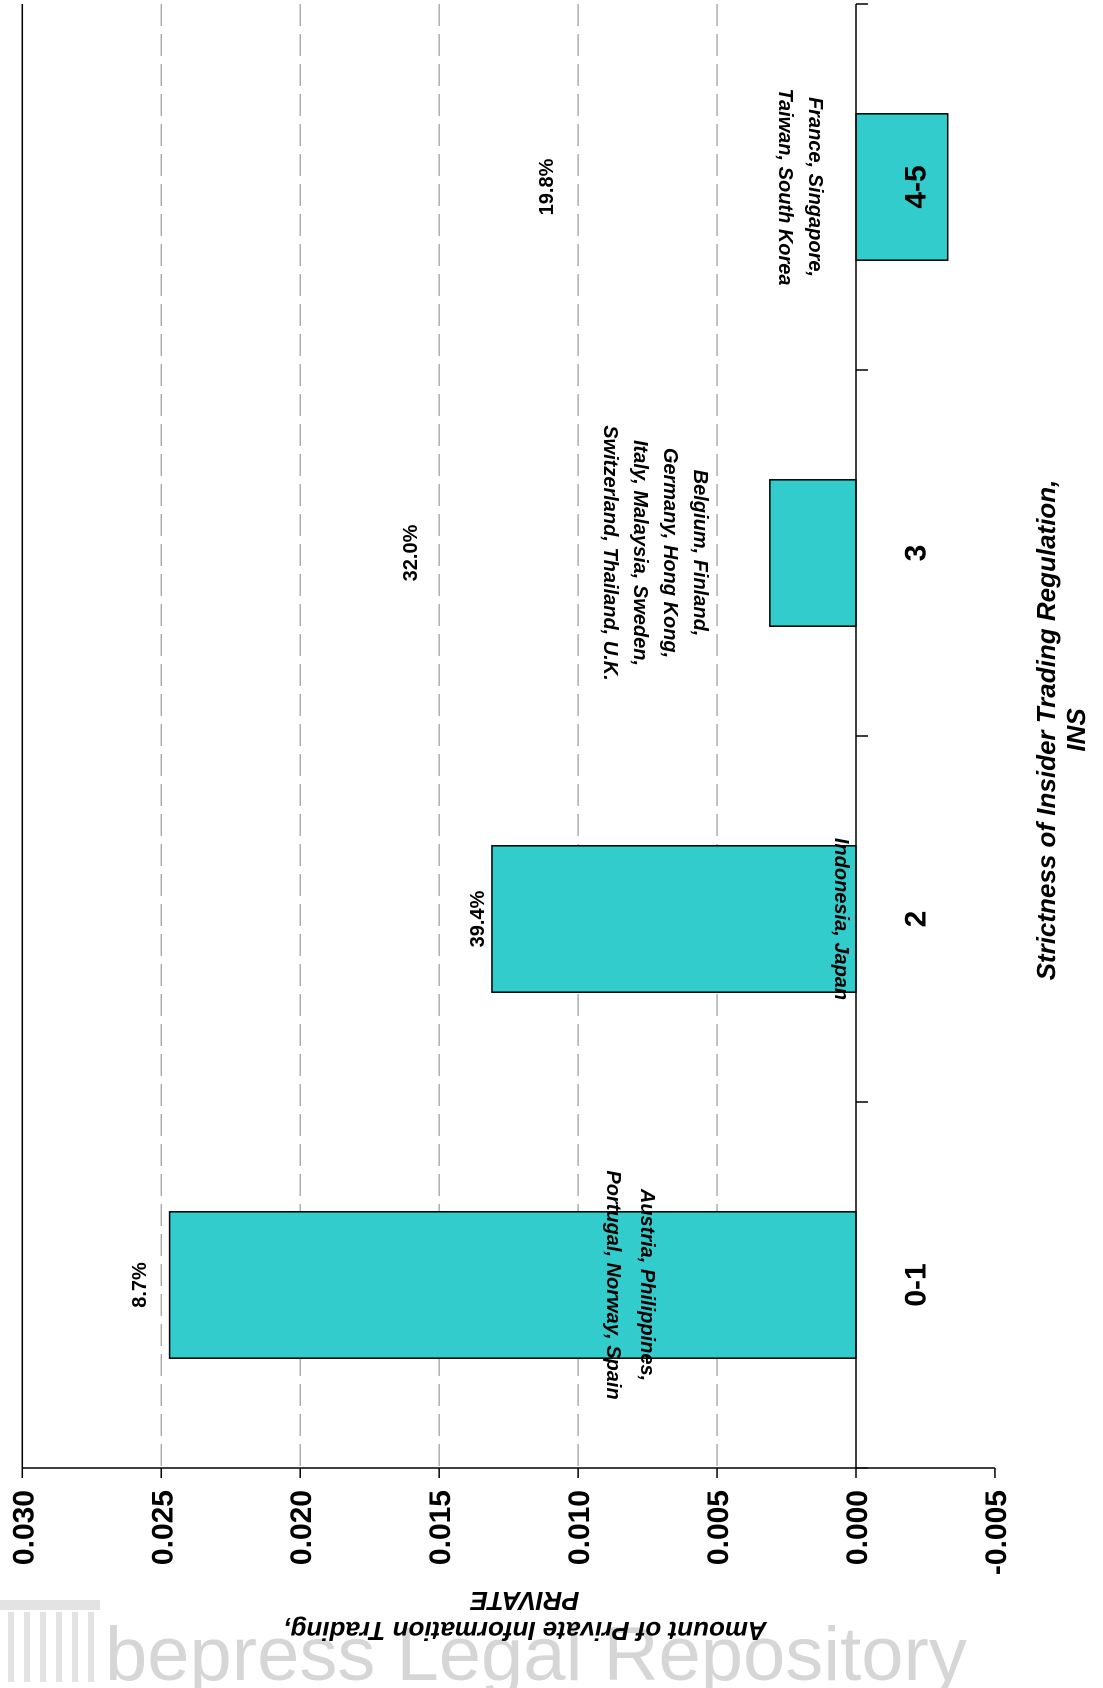 The height and width of the screenshot is (1688, 1103). Describe the element at coordinates (524, 1601) in the screenshot. I see `y-axis-title-line2: PRIVATE` at that location.